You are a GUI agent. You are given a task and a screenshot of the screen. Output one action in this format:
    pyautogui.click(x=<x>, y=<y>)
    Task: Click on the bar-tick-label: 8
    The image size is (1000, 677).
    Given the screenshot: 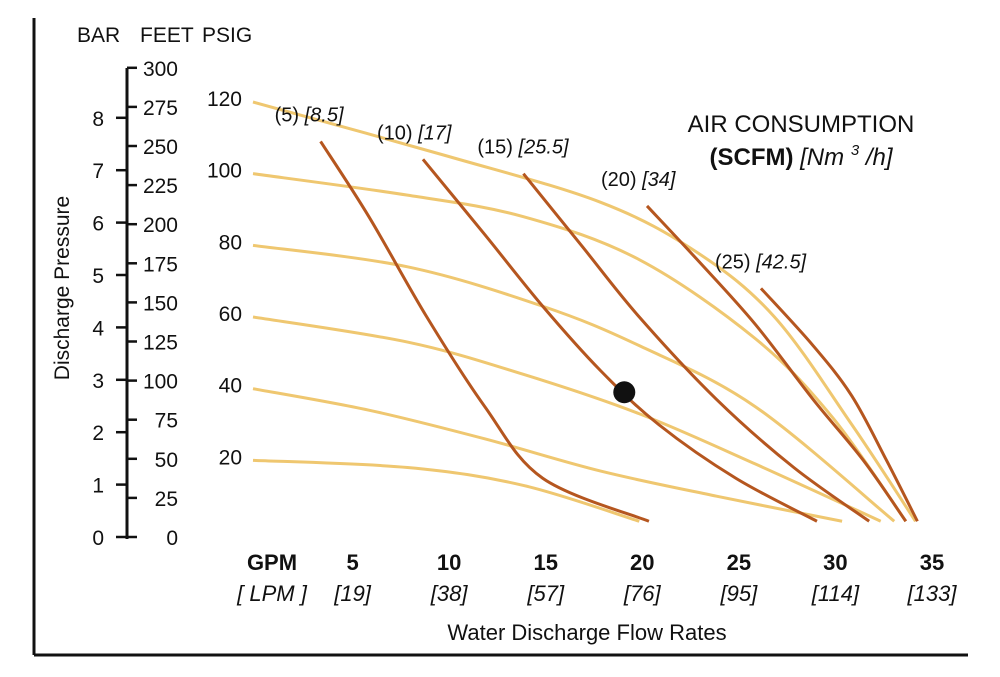 What is the action you would take?
    pyautogui.click(x=98, y=119)
    